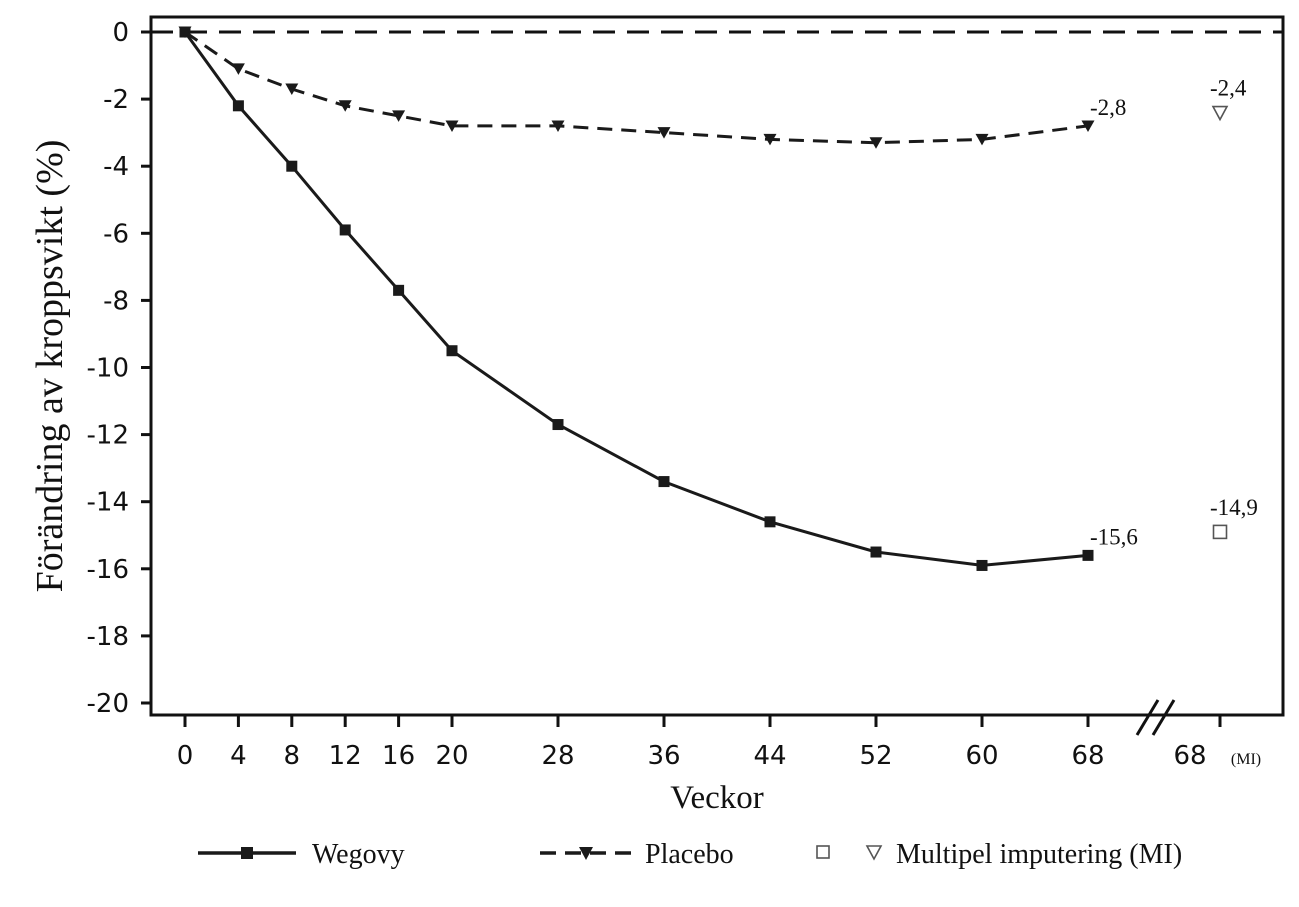  Describe the element at coordinates (345, 756) in the screenshot. I see `x-tick-label: 12` at that location.